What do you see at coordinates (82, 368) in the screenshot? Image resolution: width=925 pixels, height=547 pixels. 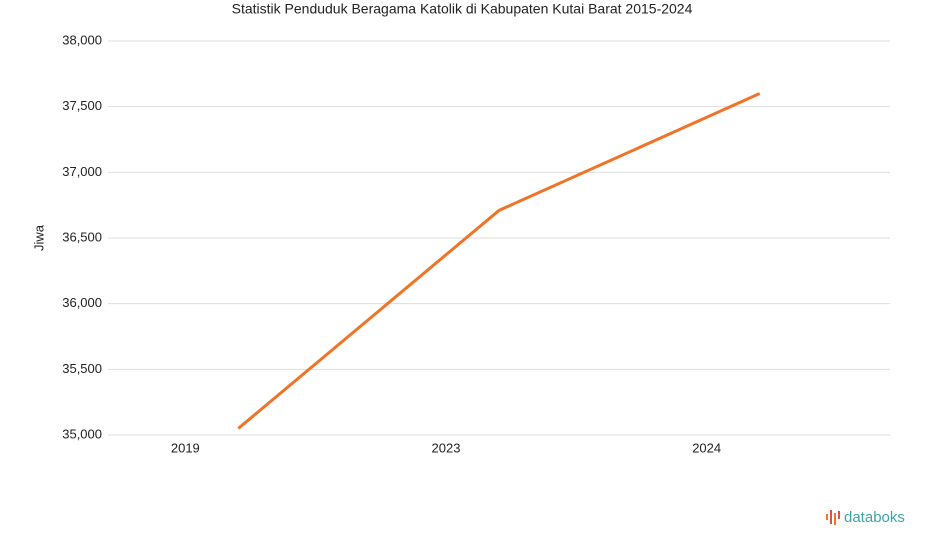 I see `y-tick-label: 35,500` at bounding box center [82, 368].